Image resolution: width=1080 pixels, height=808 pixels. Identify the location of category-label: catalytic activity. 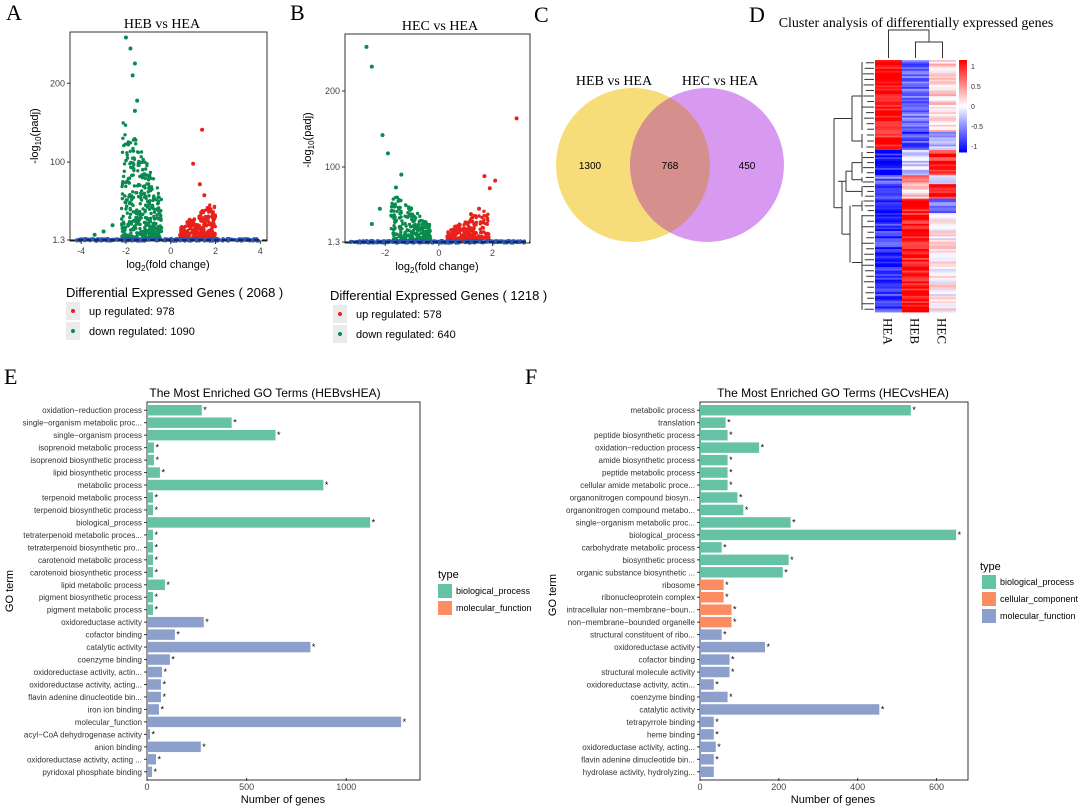
(114, 647).